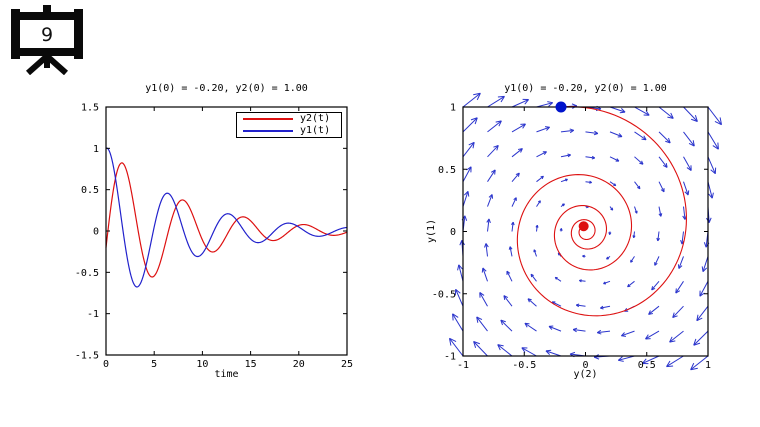 The width and height of the screenshot is (760, 427). What do you see at coordinates (647, 365) in the screenshot?
I see `right-plot-xtick-label: 0.5` at bounding box center [647, 365].